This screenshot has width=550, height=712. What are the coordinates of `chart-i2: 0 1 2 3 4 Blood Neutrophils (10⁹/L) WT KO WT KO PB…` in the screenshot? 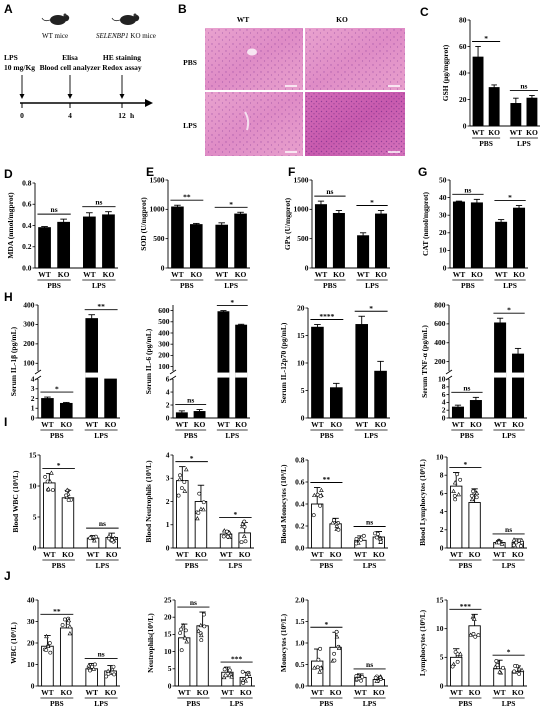 It's located at (199, 510).